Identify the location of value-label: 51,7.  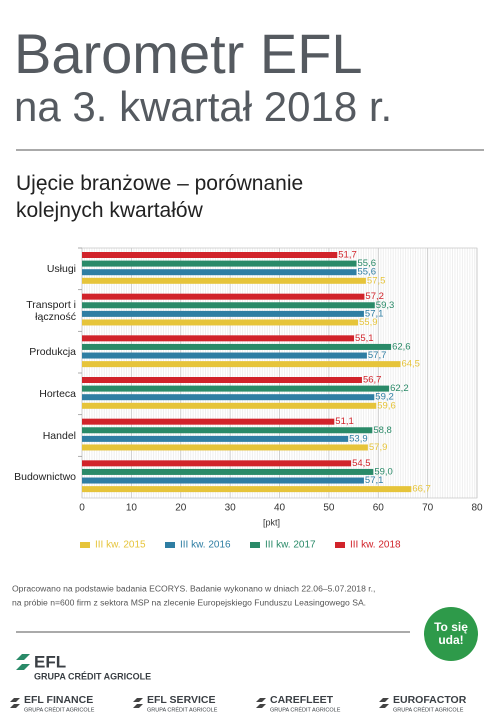
(347, 255).